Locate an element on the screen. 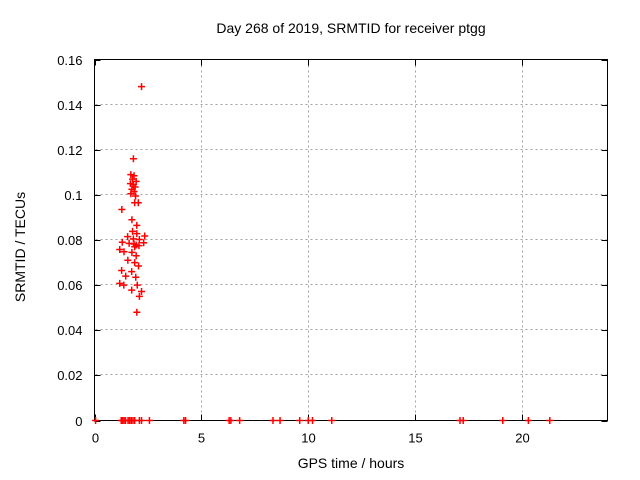 The width and height of the screenshot is (640, 480). y-tick-label: 0.12 is located at coordinates (69, 150).